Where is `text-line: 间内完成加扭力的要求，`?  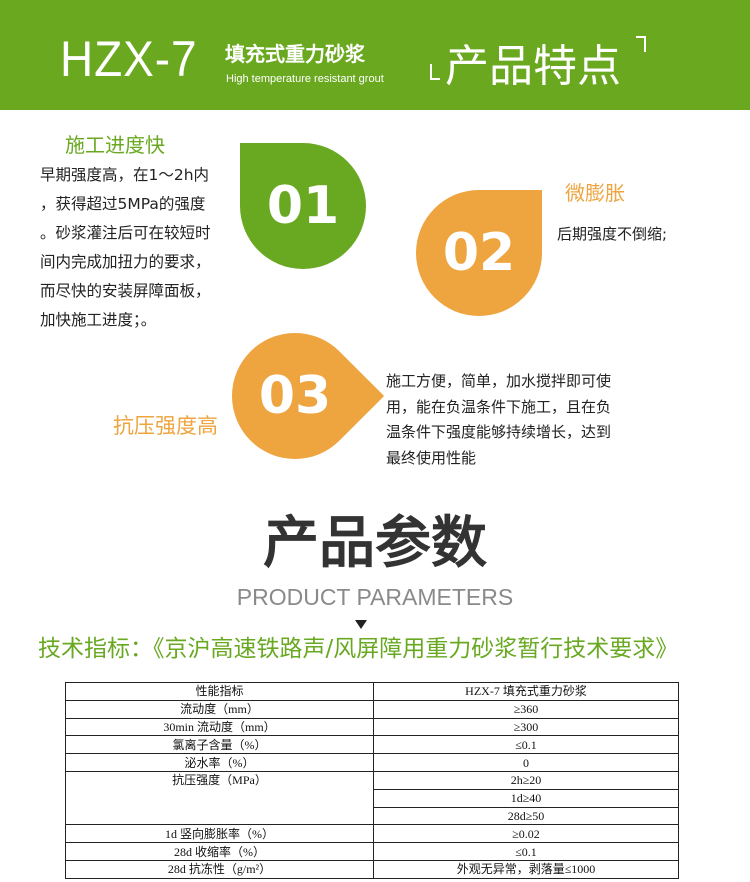
text-line: 间内完成加扭力的要求， is located at coordinates (125, 262).